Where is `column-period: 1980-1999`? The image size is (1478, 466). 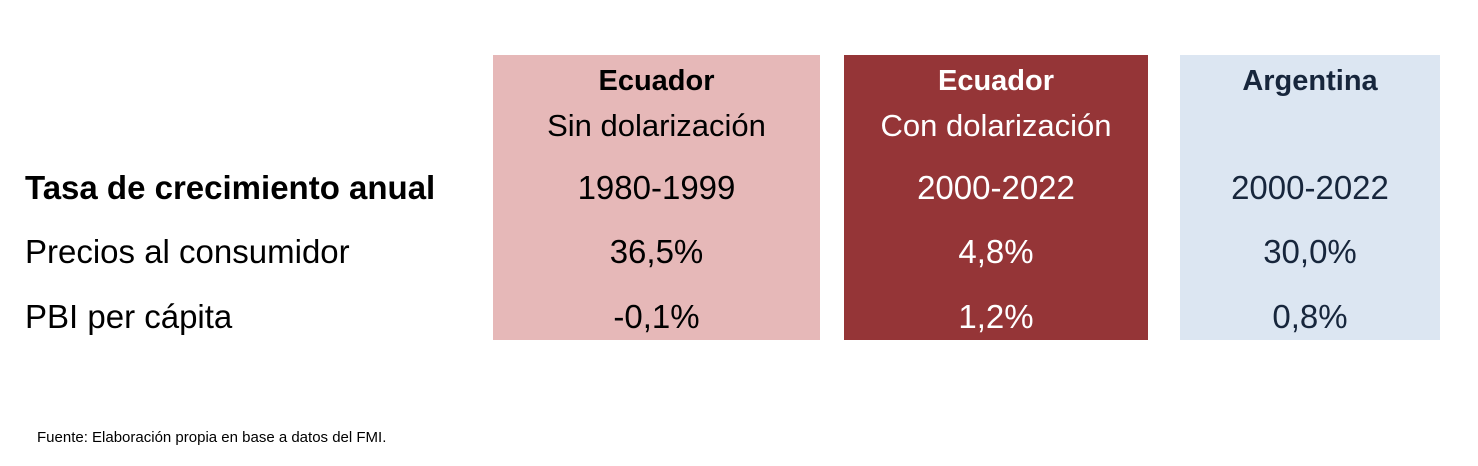 column-period: 1980-1999 is located at coordinates (656, 187).